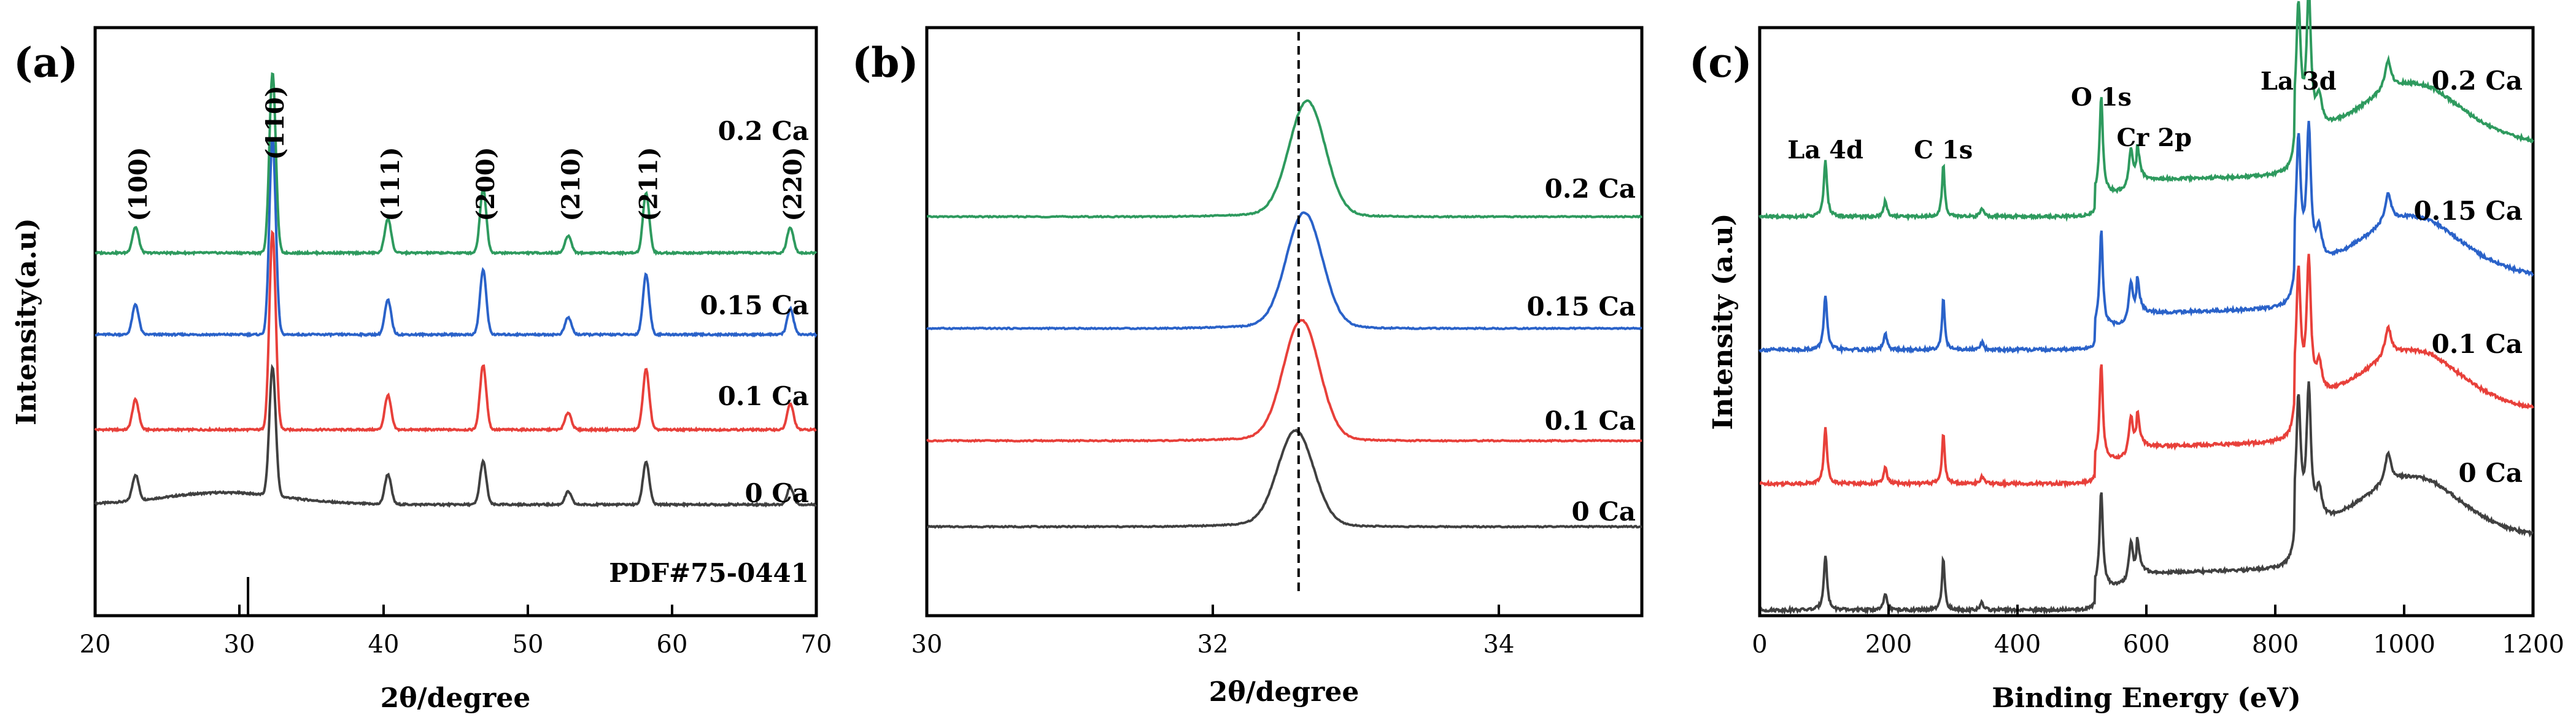  What do you see at coordinates (96, 644) in the screenshot?
I see `panel-a-x-tick-label: 20` at bounding box center [96, 644].